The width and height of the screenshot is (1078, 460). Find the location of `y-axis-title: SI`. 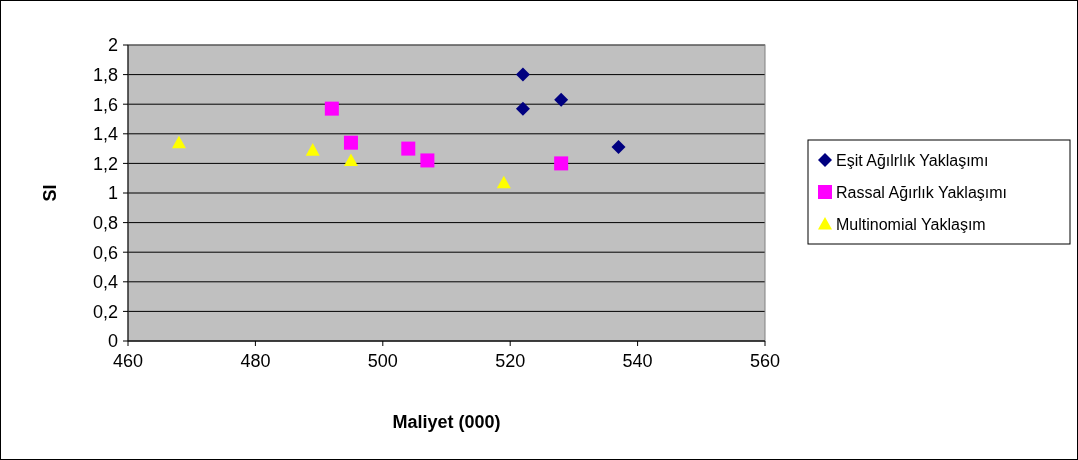

y-axis-title: SI is located at coordinates (50, 193).